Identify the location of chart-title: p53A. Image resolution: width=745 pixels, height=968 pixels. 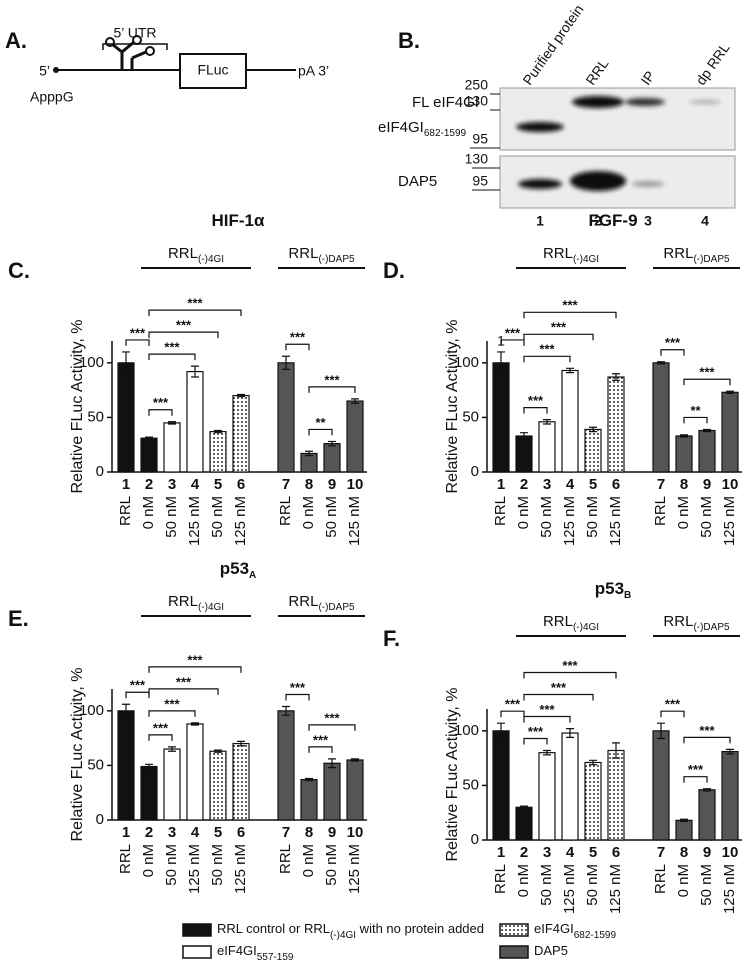
(238, 569).